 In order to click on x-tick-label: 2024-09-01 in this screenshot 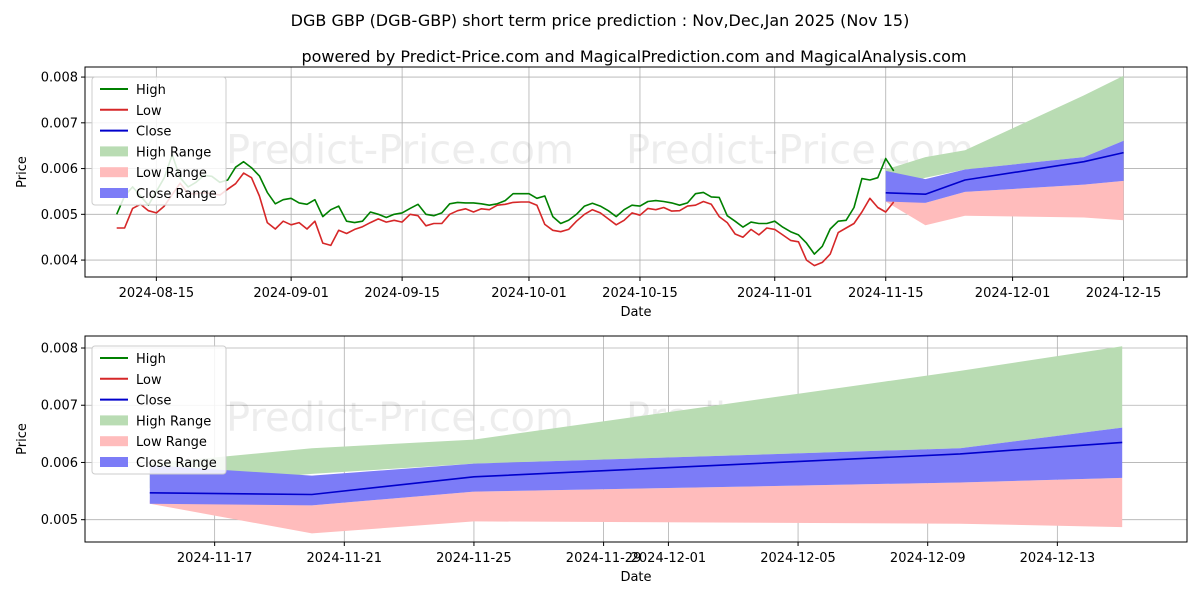, I will do `click(291, 293)`.